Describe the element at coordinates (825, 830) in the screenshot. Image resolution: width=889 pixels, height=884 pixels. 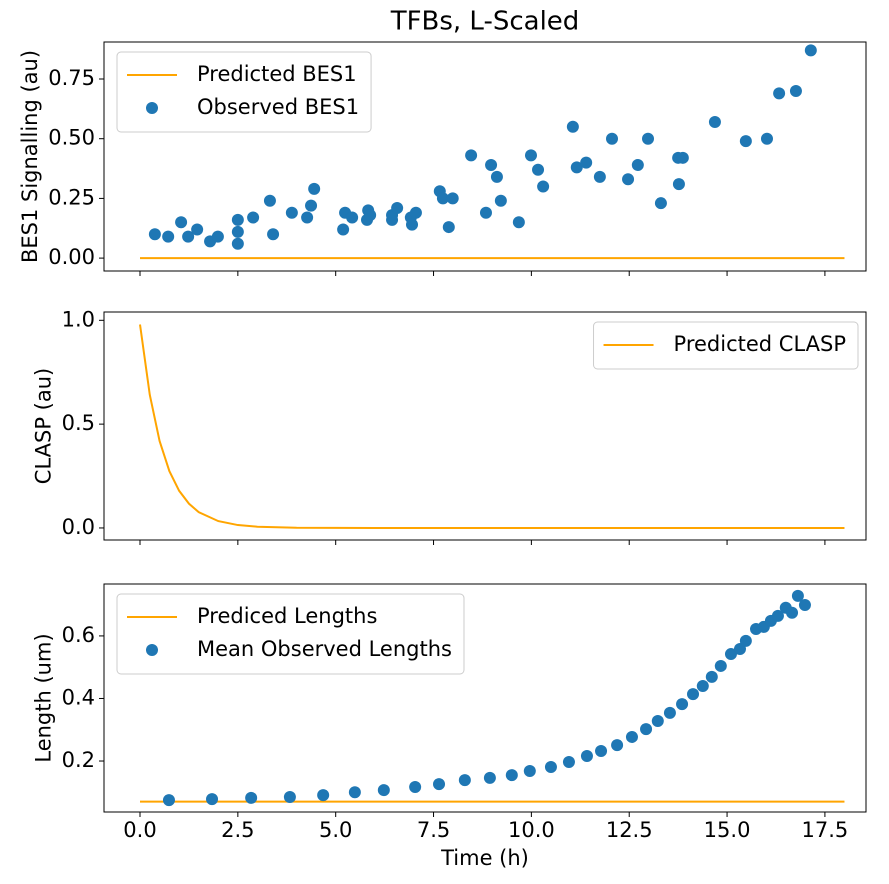
I see `x-tick-label: 17.5` at that location.